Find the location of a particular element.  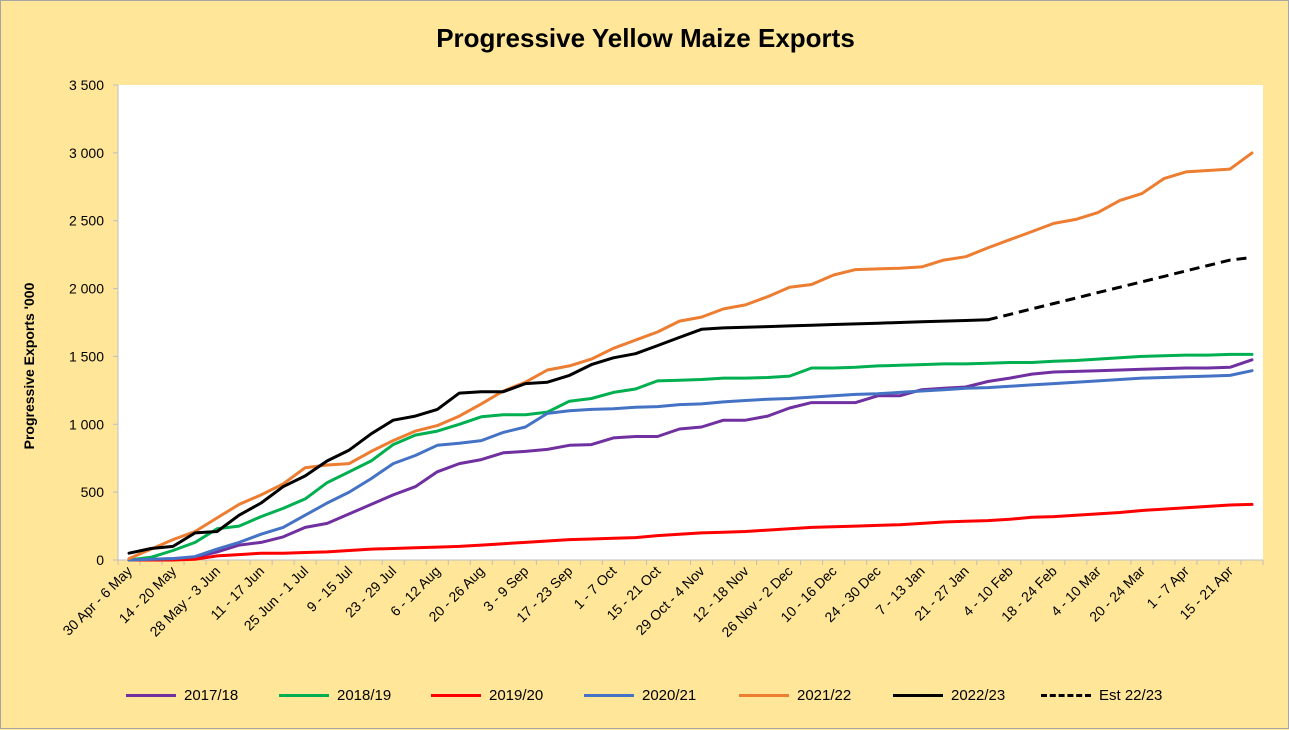

legend-item: 2022/23 is located at coordinates (949, 695).